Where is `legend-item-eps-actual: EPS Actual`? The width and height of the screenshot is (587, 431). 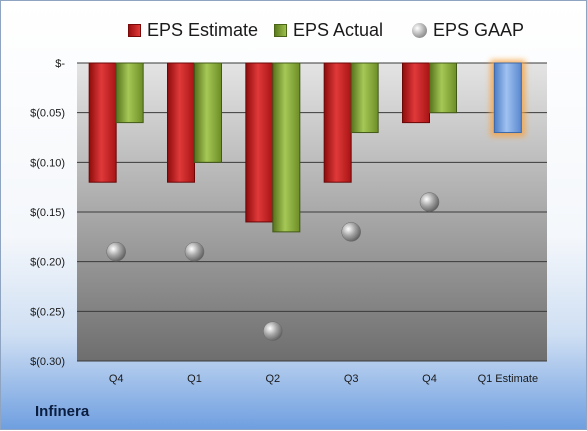 legend-item-eps-actual: EPS Actual is located at coordinates (328, 30).